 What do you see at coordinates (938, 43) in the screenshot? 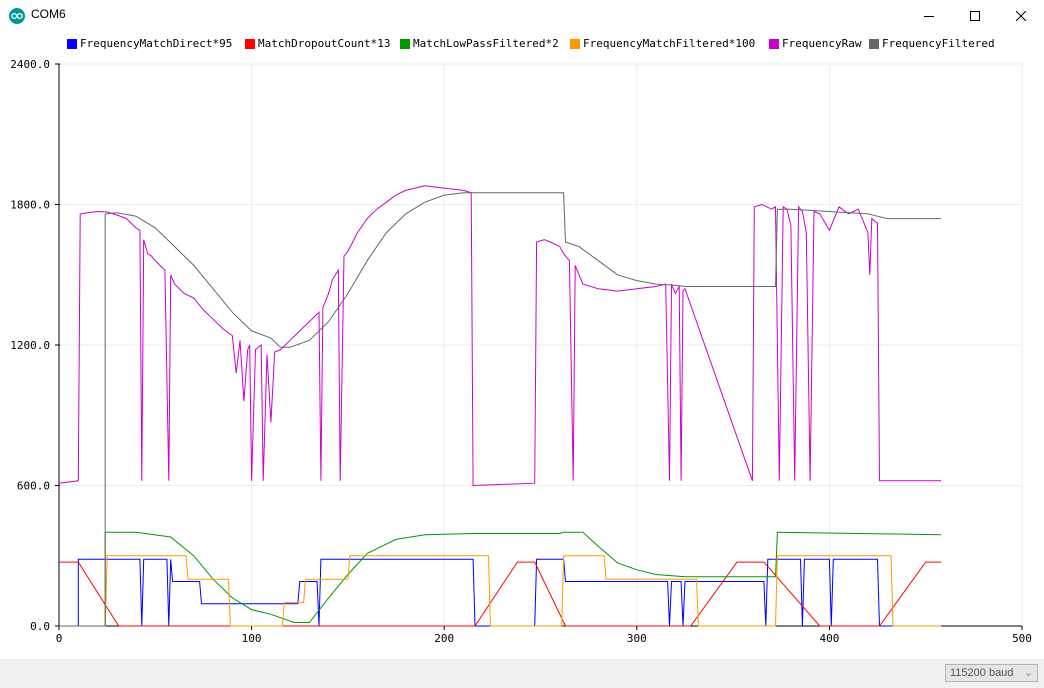
I see `legend-label: FrequencyFiltered` at bounding box center [938, 43].